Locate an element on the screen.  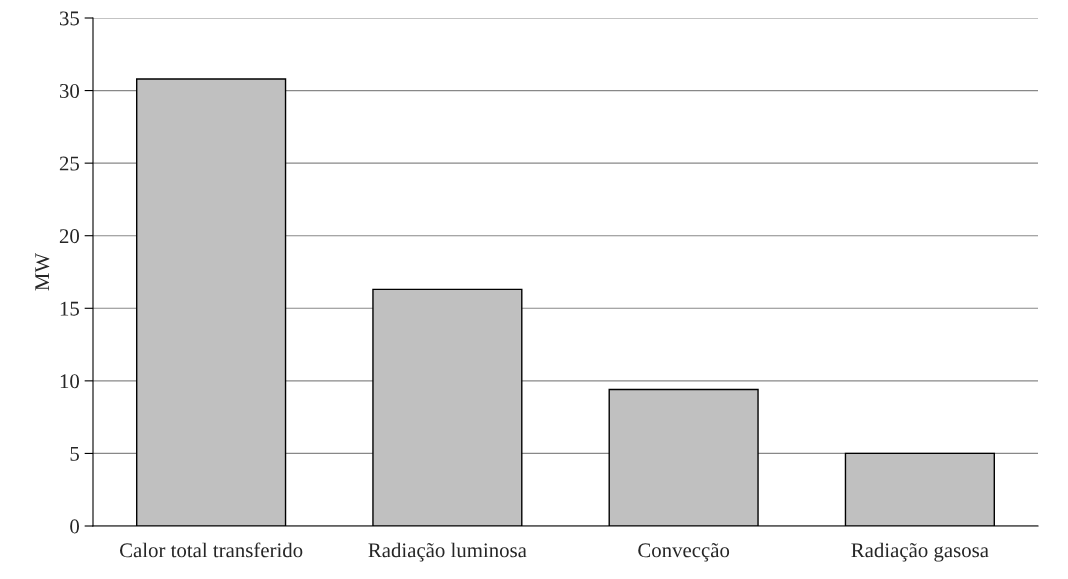
x-tick-label: Calor total transferido is located at coordinates (211, 550).